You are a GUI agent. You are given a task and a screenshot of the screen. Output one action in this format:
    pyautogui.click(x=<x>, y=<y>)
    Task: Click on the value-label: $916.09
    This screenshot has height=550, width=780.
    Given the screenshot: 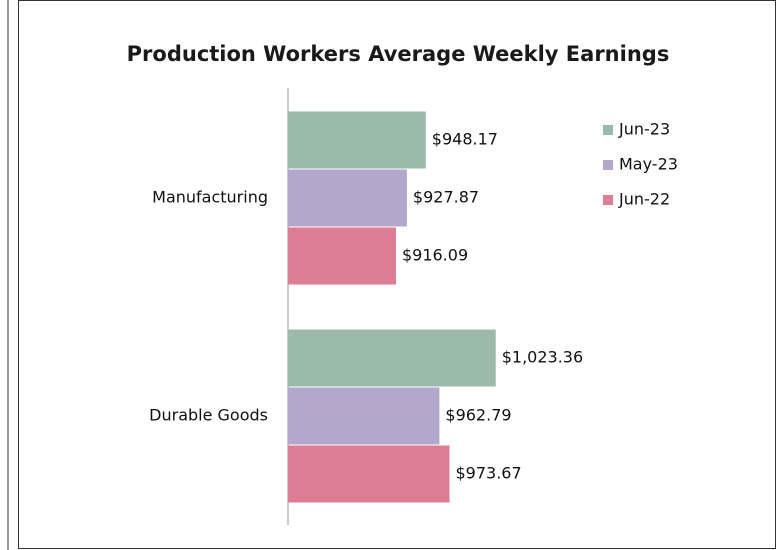 What is the action you would take?
    pyautogui.click(x=435, y=255)
    